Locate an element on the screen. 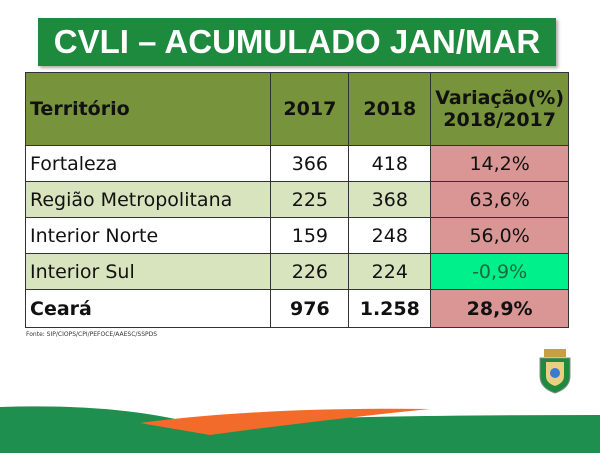  cell-variacao: 56,0% is located at coordinates (499, 235).